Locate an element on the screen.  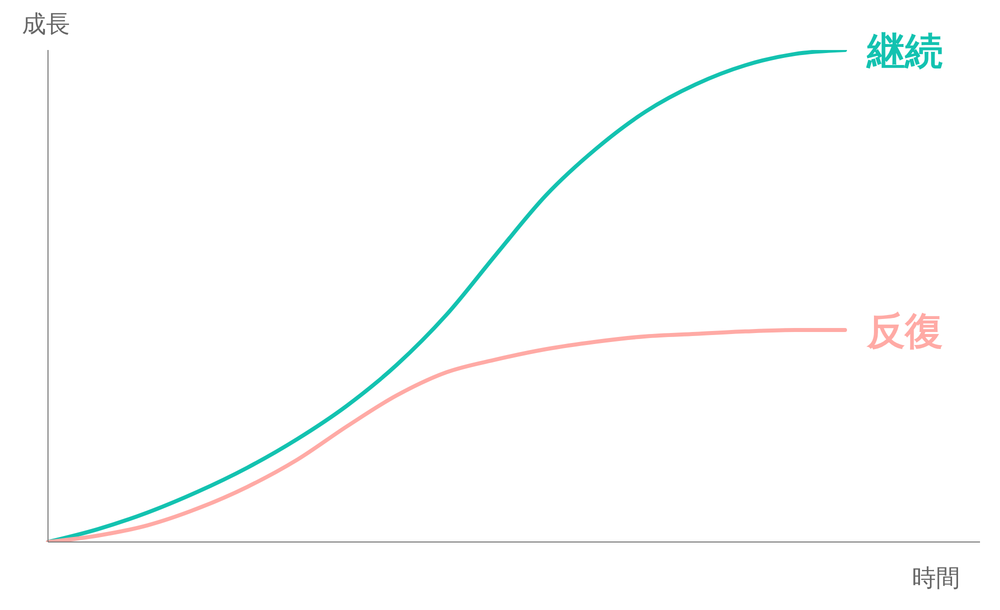
y-axis-title: 成長 is located at coordinates (46, 24).